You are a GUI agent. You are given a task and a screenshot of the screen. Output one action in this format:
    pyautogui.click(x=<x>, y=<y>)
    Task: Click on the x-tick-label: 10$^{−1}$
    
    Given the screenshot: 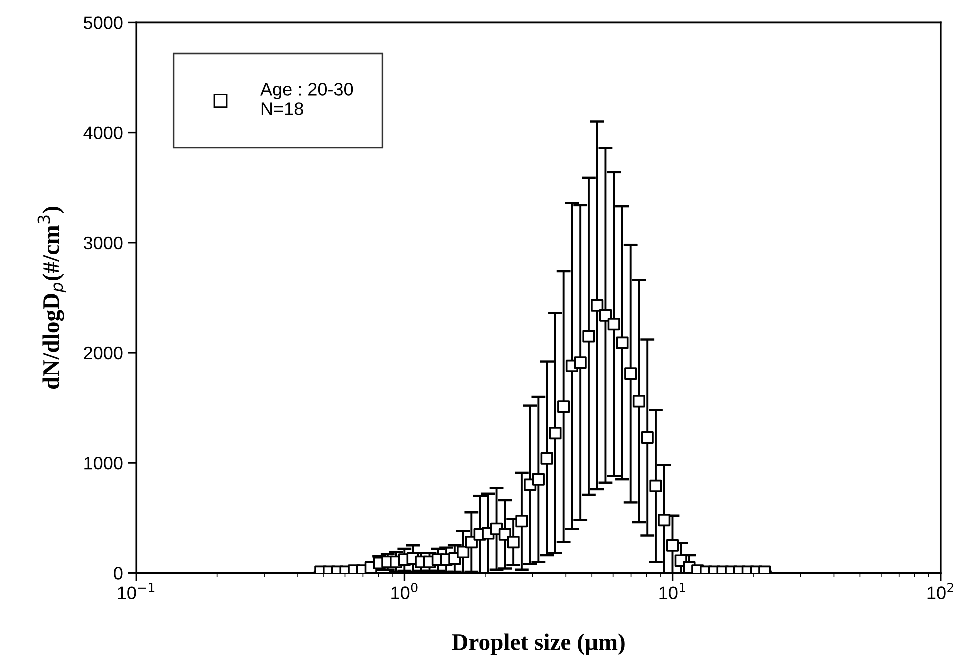 What is the action you would take?
    pyautogui.click(x=136, y=591)
    